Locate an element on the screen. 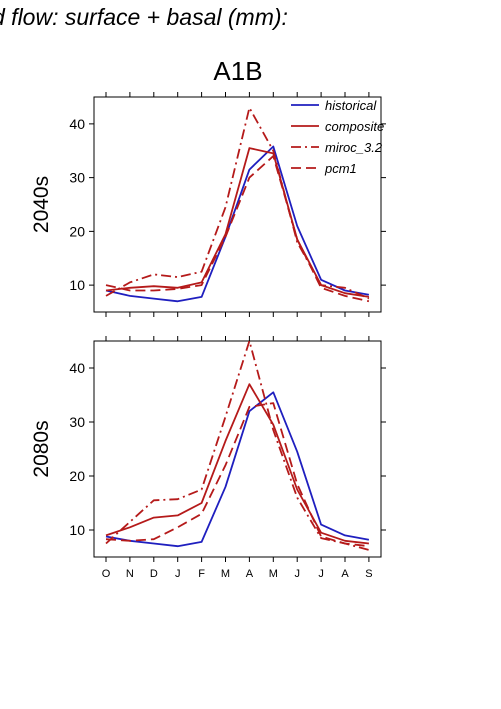  x-tick-label: O is located at coordinates (106, 574).